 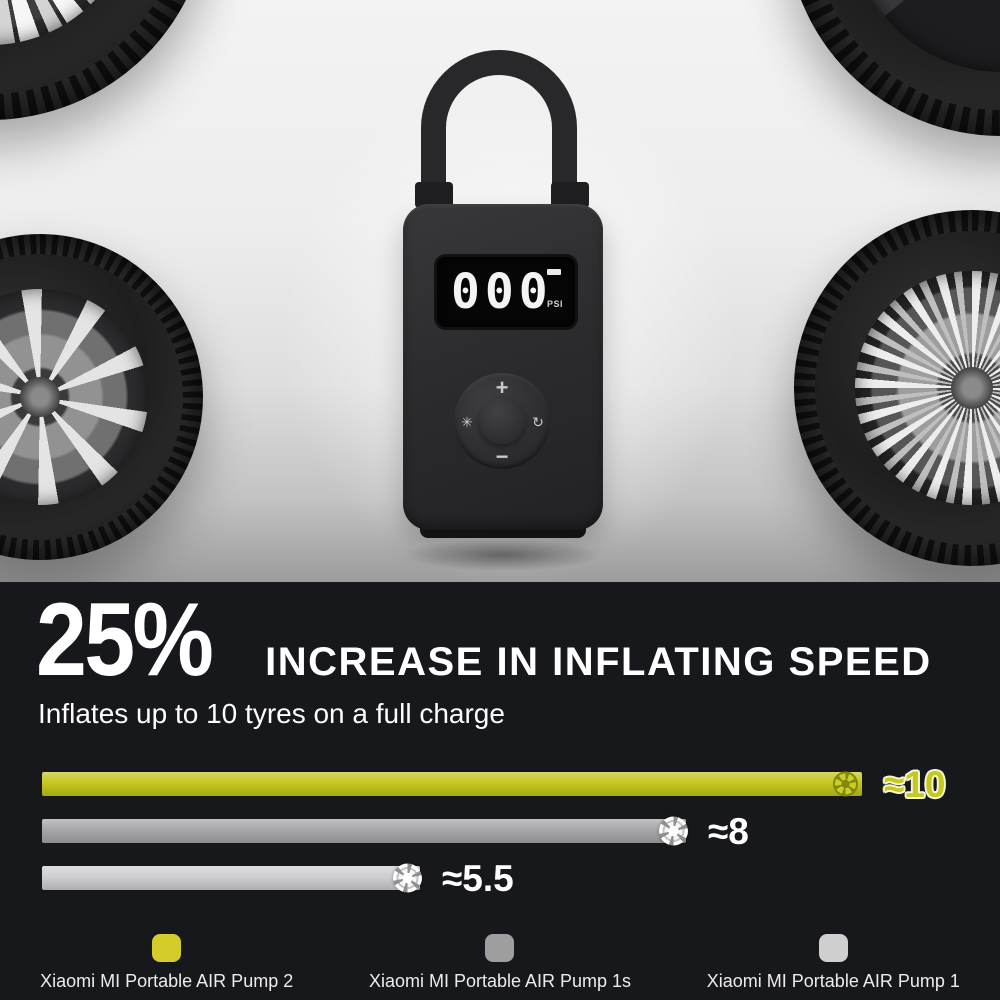 I want to click on tire-top-left, so click(x=105, y=60).